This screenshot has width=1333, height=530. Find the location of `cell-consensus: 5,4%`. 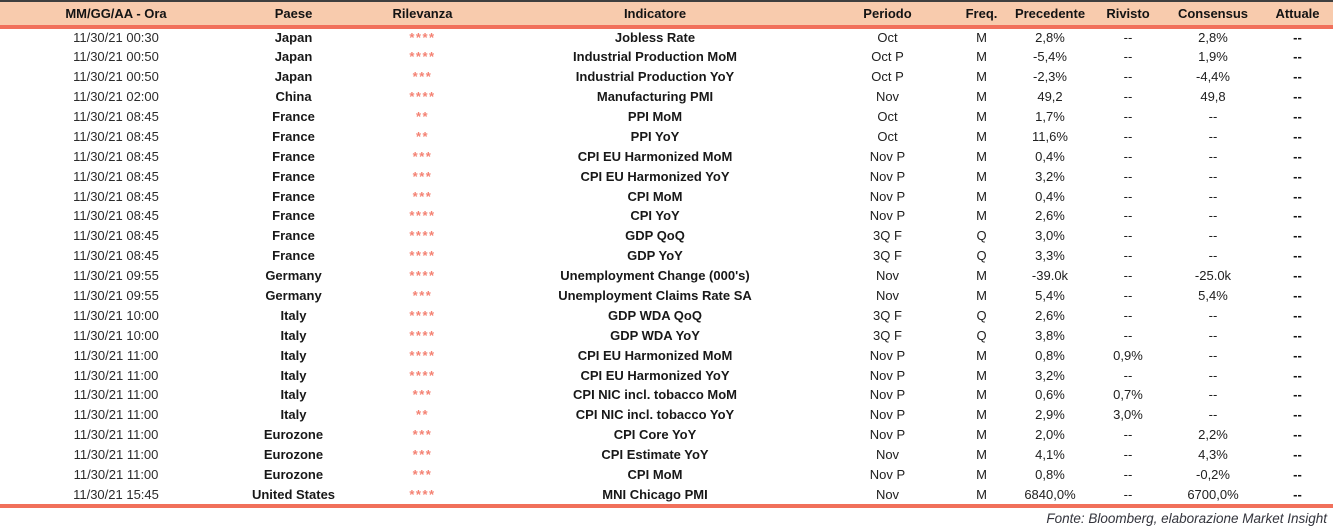

cell-consensus: 5,4% is located at coordinates (1213, 296).